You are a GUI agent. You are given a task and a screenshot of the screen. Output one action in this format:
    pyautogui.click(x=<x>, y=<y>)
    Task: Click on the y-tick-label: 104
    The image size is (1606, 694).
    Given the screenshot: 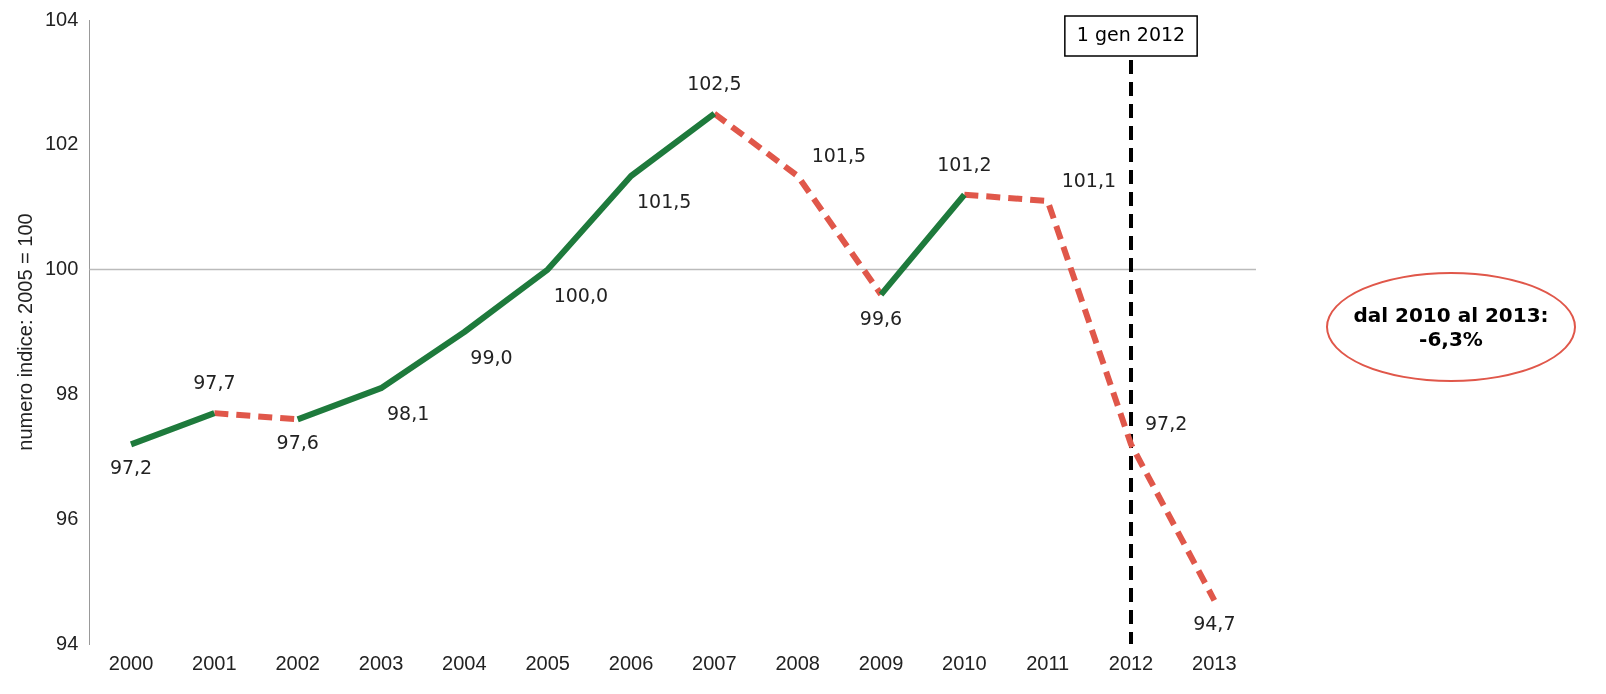 What is the action you would take?
    pyautogui.click(x=61, y=18)
    